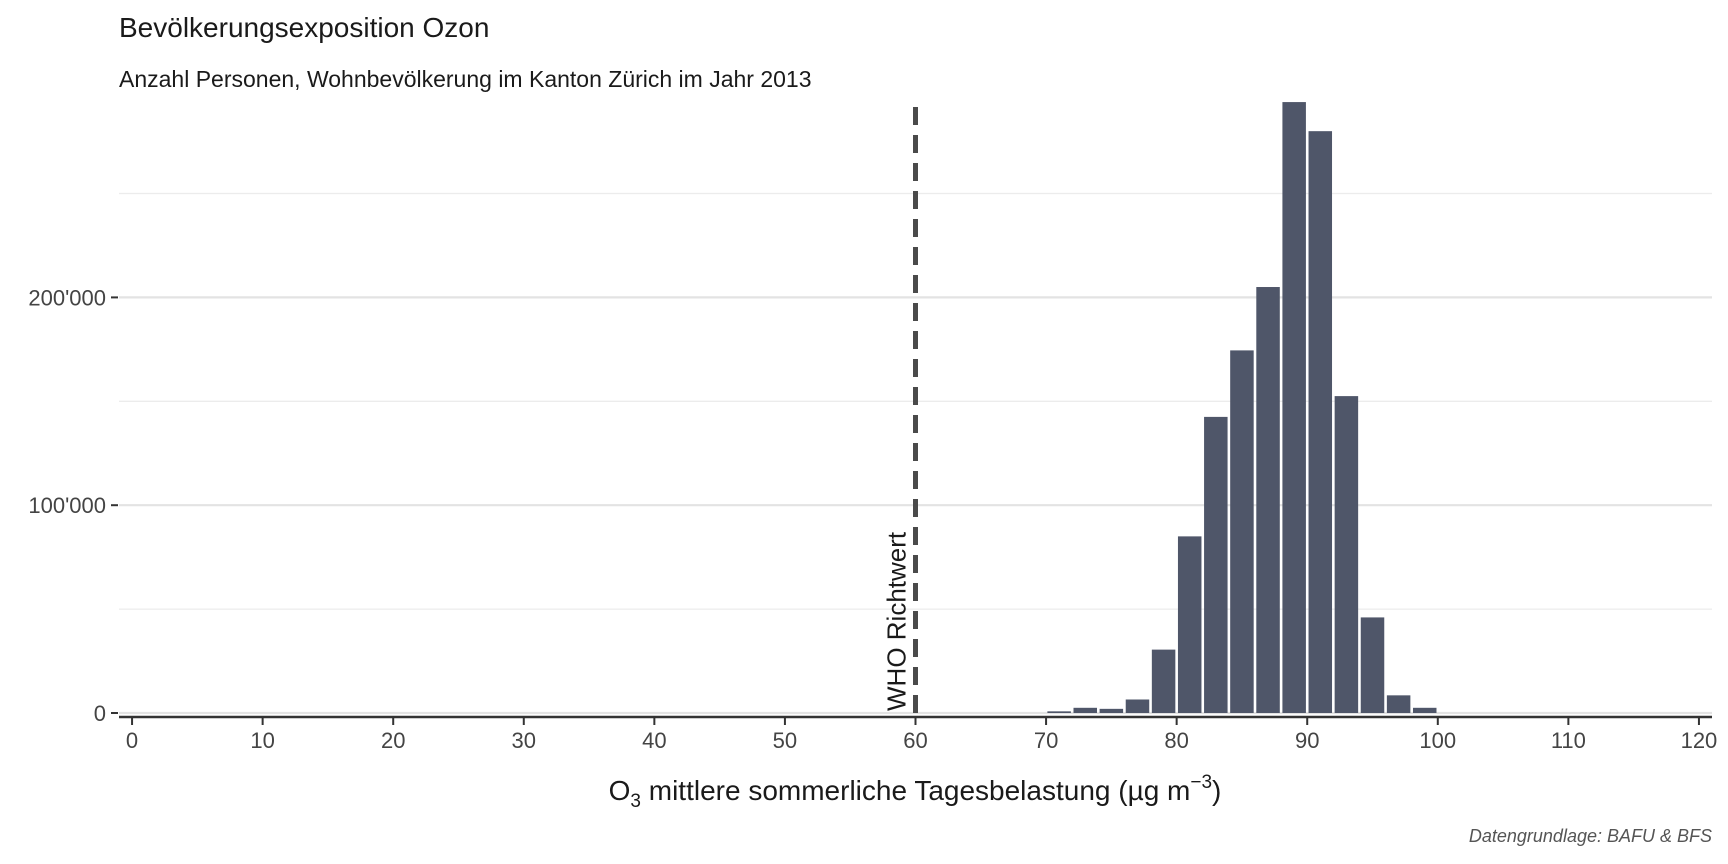 The height and width of the screenshot is (864, 1728). I want to click on caption: Datengrundlage: BAFU & BFS, so click(1590, 836).